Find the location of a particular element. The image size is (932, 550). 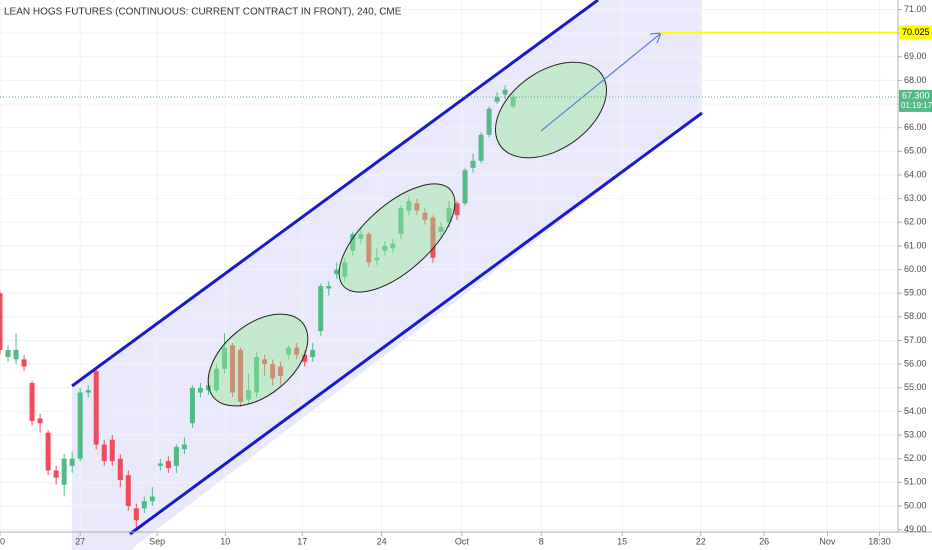

x-tick-label: 10 is located at coordinates (225, 541).